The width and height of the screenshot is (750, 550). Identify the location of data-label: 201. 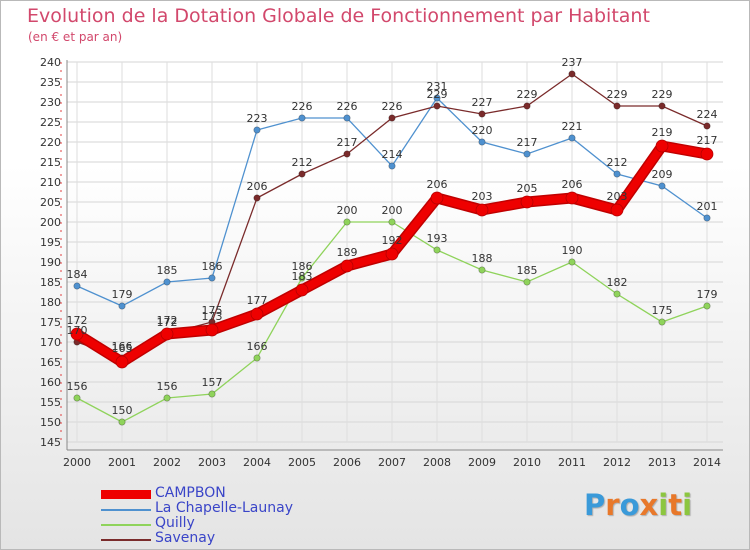
(707, 206).